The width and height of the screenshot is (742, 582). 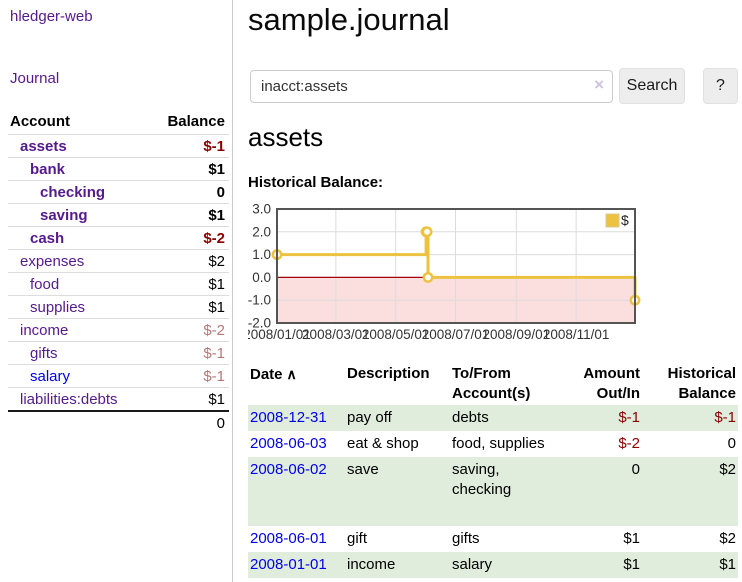 What do you see at coordinates (629, 443) in the screenshot?
I see `transaction-amount: $-2` at bounding box center [629, 443].